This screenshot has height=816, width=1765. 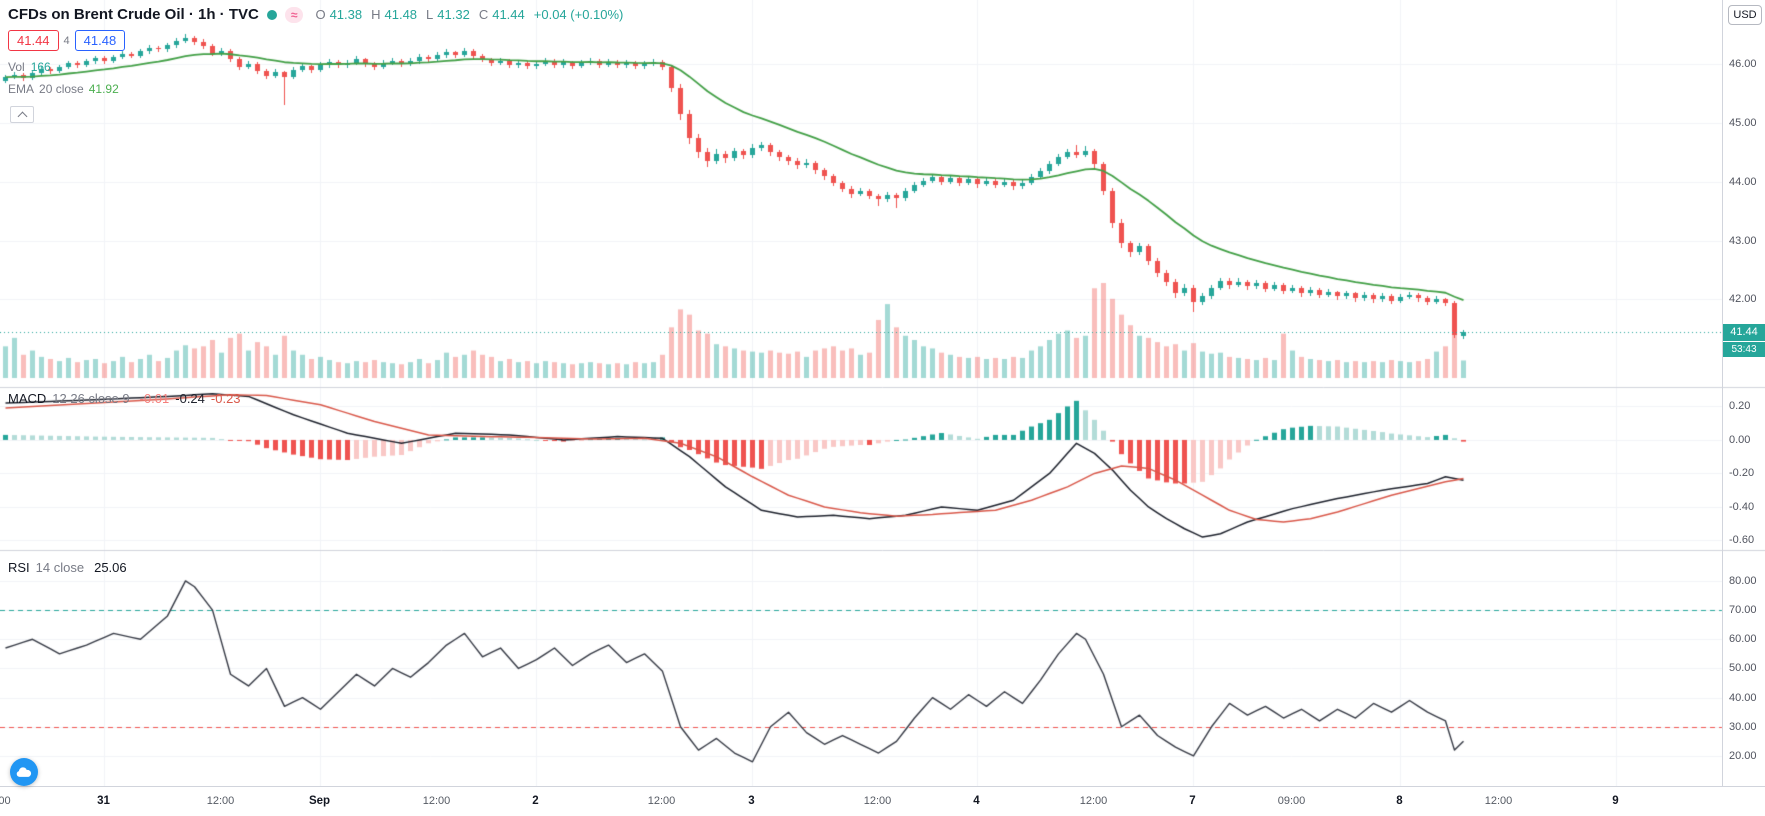 I want to click on macd-axis-label: 0.00, so click(x=1740, y=439).